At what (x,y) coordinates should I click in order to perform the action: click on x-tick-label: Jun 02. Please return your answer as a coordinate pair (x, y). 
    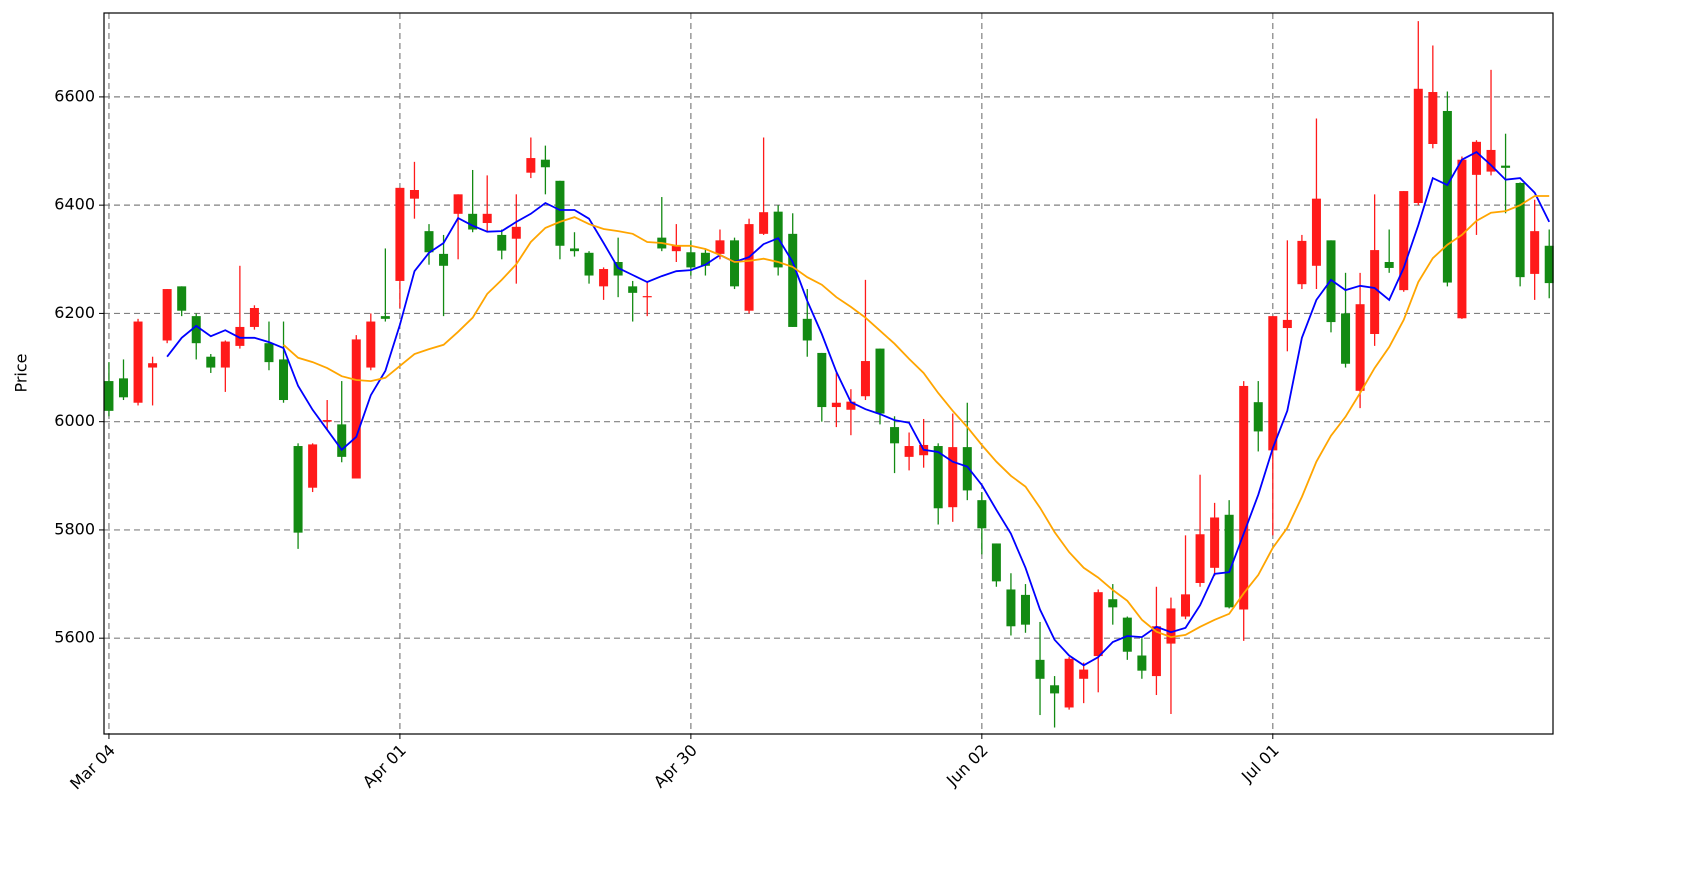
    Looking at the image, I should click on (967, 766).